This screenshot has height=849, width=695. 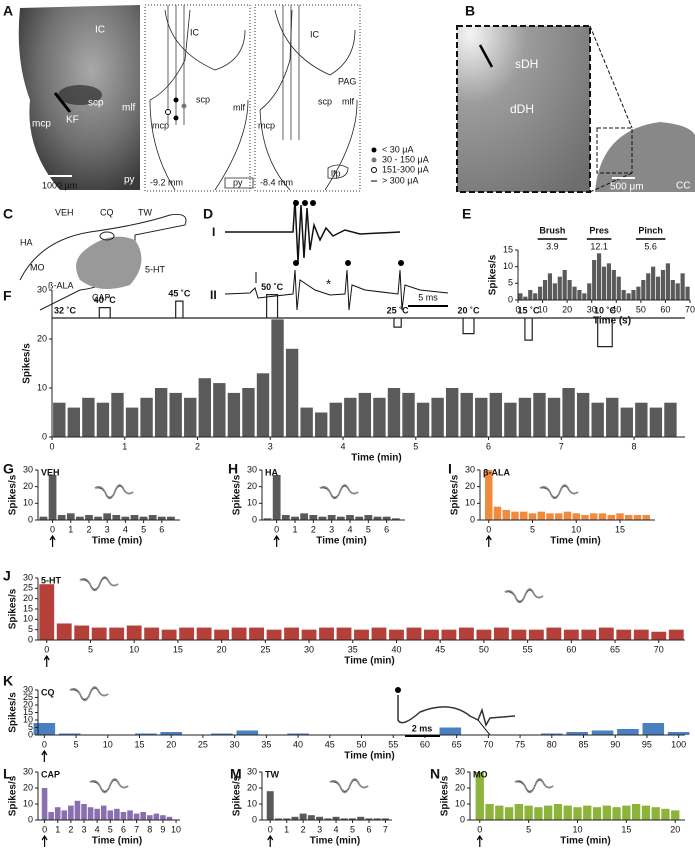 I want to click on x-tick-label: 5, so click(x=90, y=649).